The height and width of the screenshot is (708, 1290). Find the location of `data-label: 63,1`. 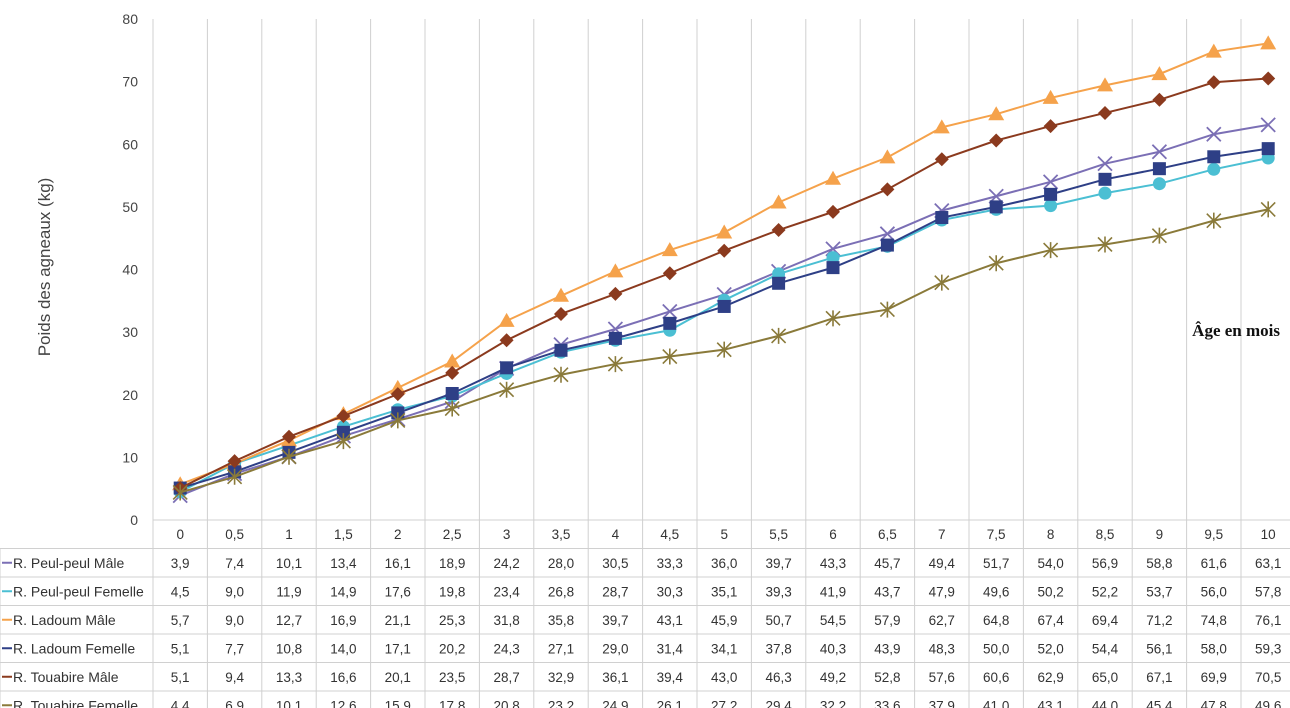

data-label: 63,1 is located at coordinates (1268, 563).